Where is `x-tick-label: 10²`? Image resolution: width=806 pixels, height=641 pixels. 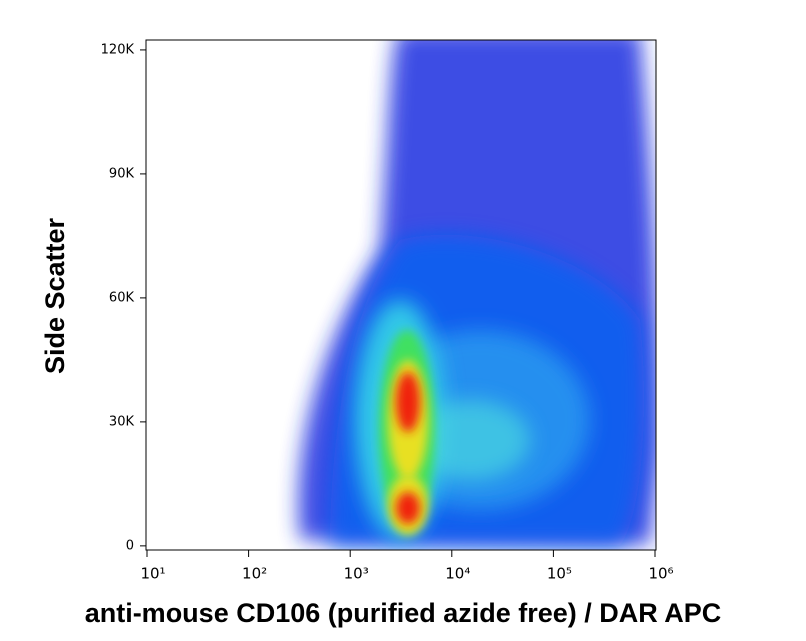
x-tick-label: 10² is located at coordinates (254, 574).